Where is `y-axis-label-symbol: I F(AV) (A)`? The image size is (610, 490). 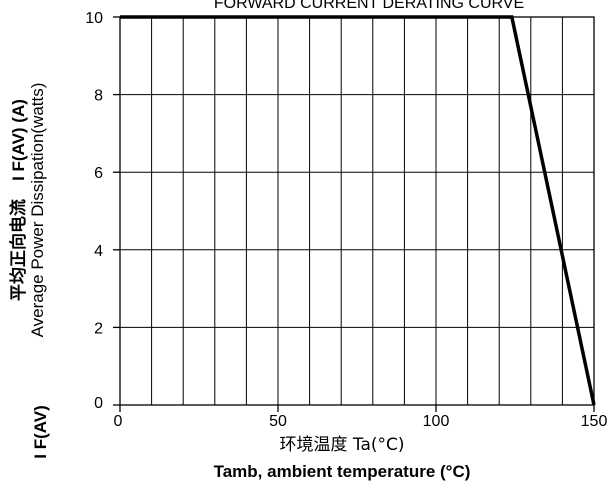
y-axis-label-symbol: I F(AV) (A) is located at coordinates (18, 140).